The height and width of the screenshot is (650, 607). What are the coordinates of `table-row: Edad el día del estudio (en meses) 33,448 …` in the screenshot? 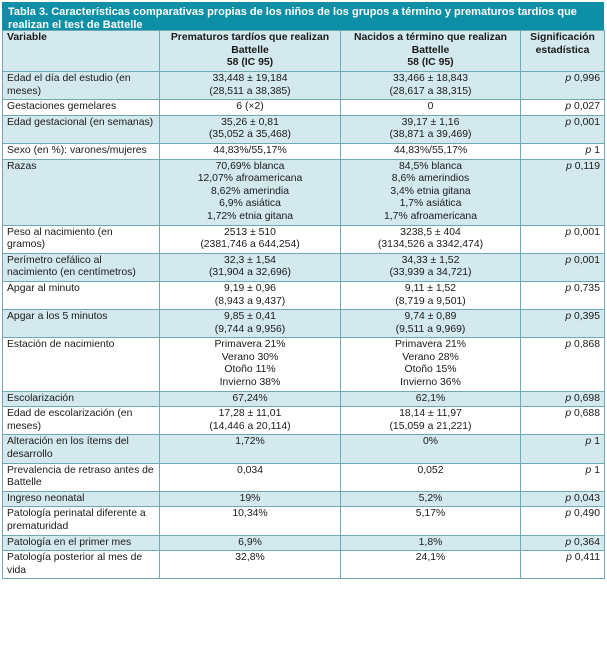 It's located at (303, 85).